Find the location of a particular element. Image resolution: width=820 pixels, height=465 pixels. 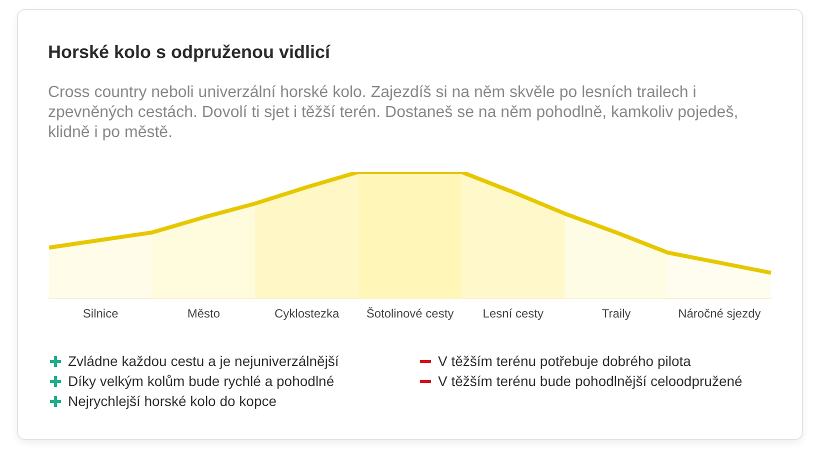

chart-title: Horské kolo s odpruženou vidlicí is located at coordinates (189, 52).